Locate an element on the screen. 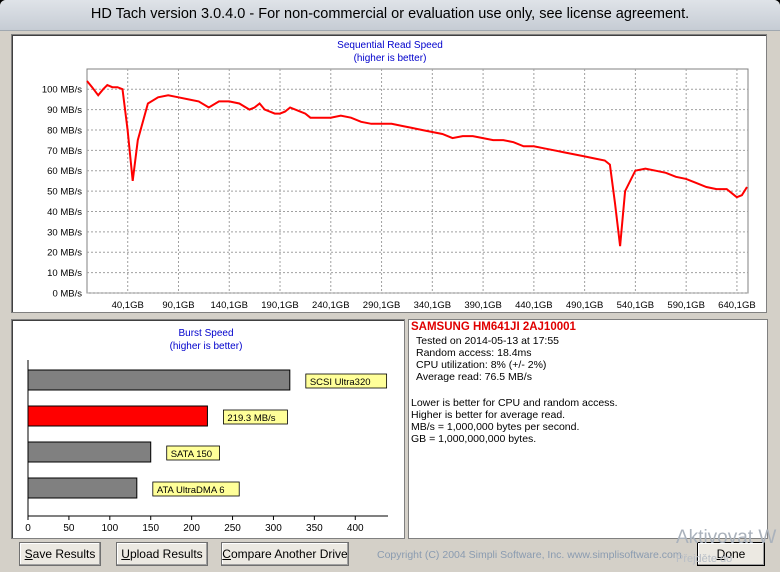 This screenshot has height=572, width=780. read-x-tick: 240,1GB is located at coordinates (331, 305).